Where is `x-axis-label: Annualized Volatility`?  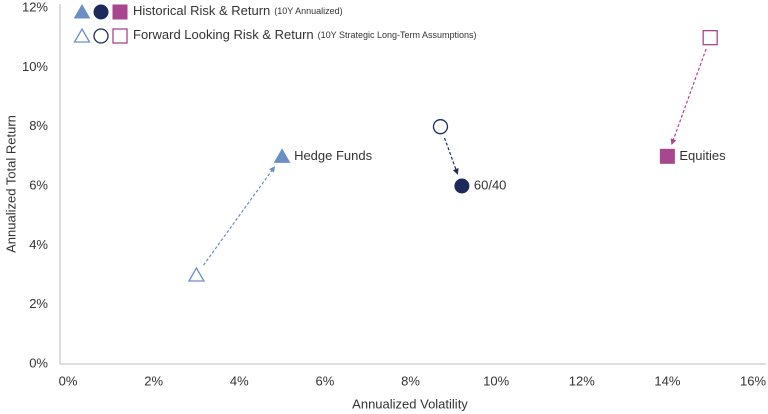
x-axis-label: Annualized Volatility is located at coordinates (410, 403).